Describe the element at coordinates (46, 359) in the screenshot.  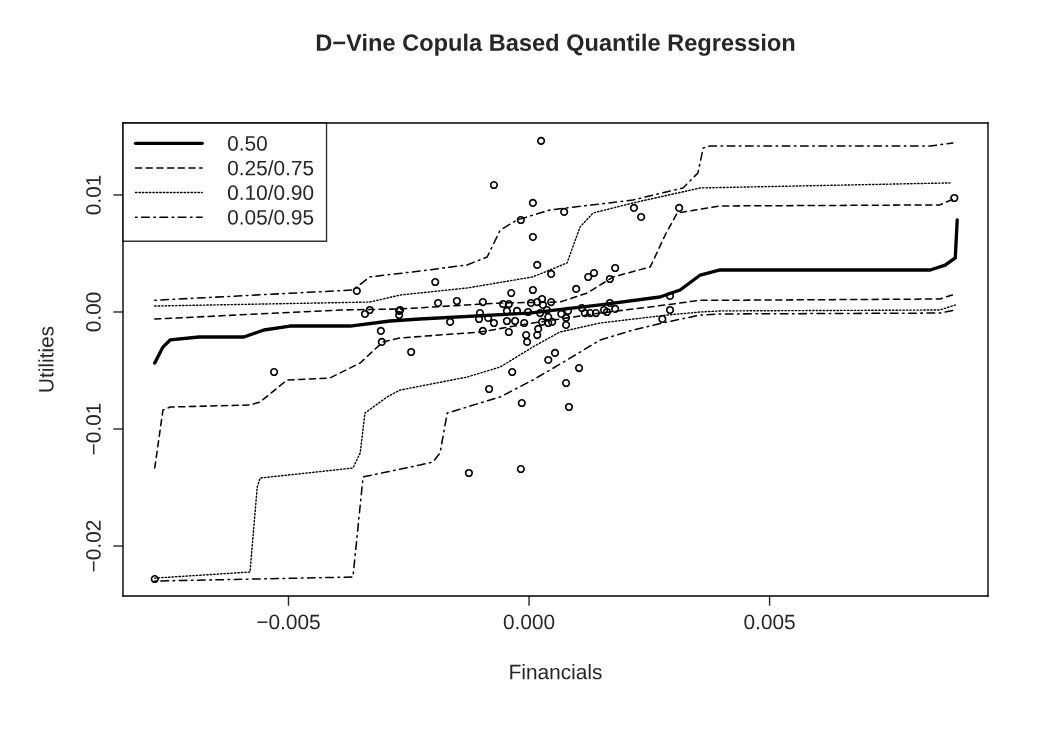
I see `y-axis-title: Utilities` at that location.